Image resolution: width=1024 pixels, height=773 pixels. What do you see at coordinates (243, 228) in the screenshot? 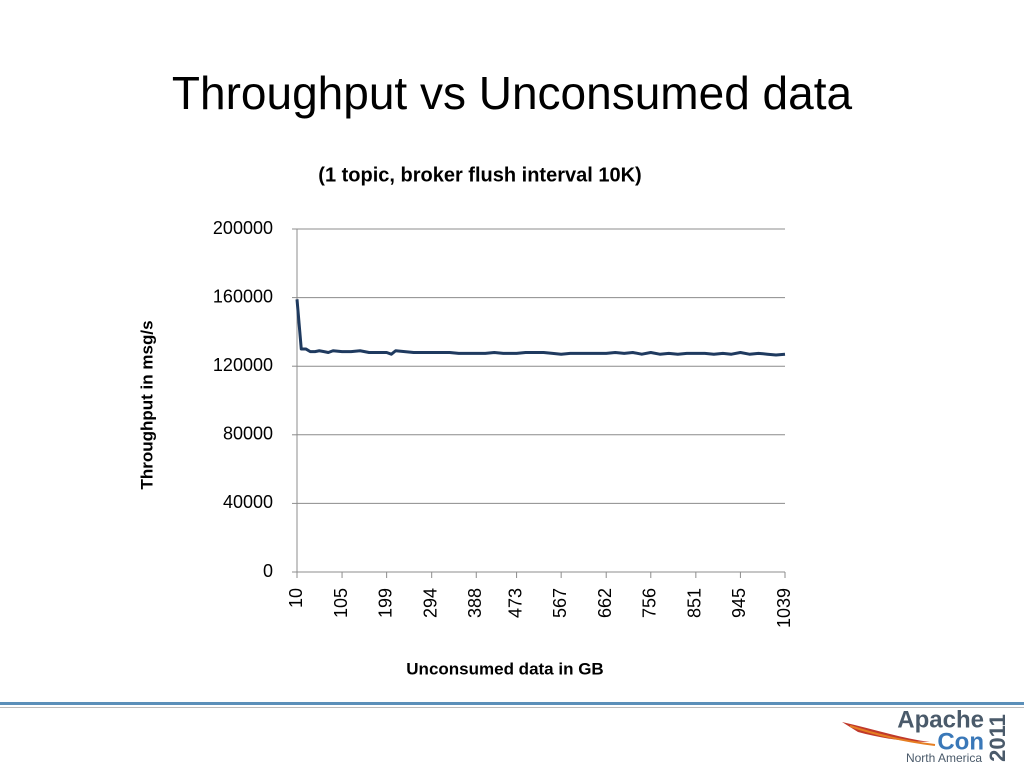
I see `y-tick-label: 200000` at bounding box center [243, 228].